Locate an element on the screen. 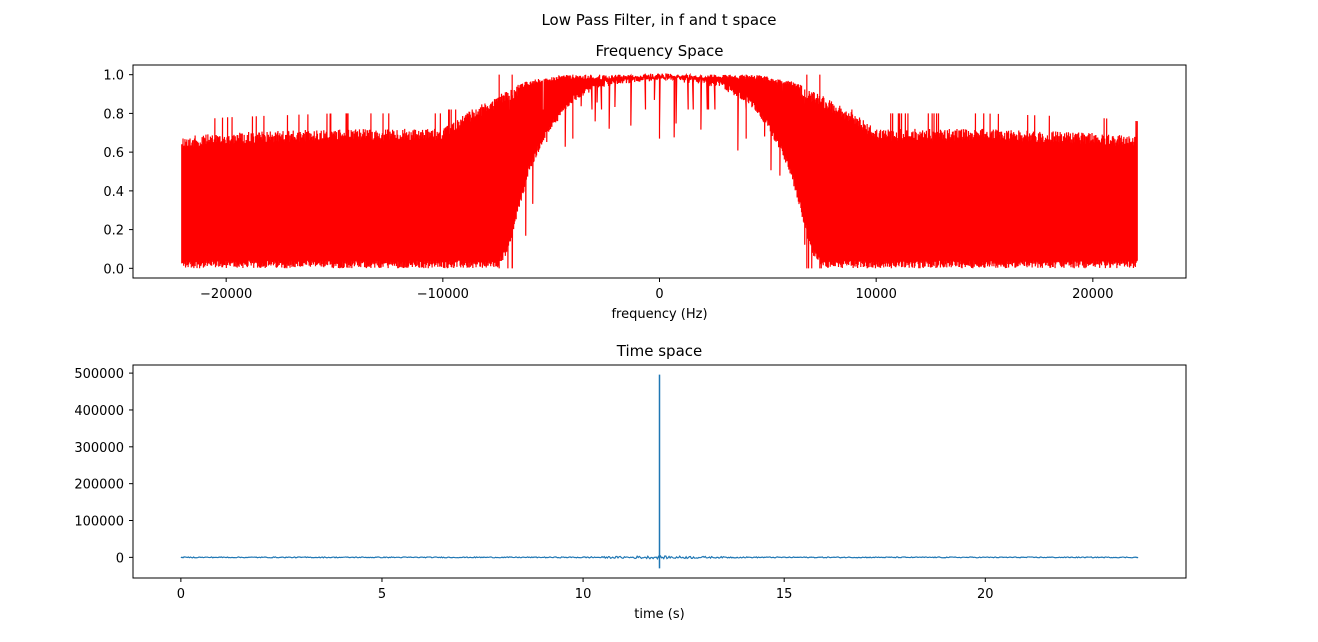 This screenshot has width=1318, height=642. time-ytick-label: 100000 is located at coordinates (99, 522).